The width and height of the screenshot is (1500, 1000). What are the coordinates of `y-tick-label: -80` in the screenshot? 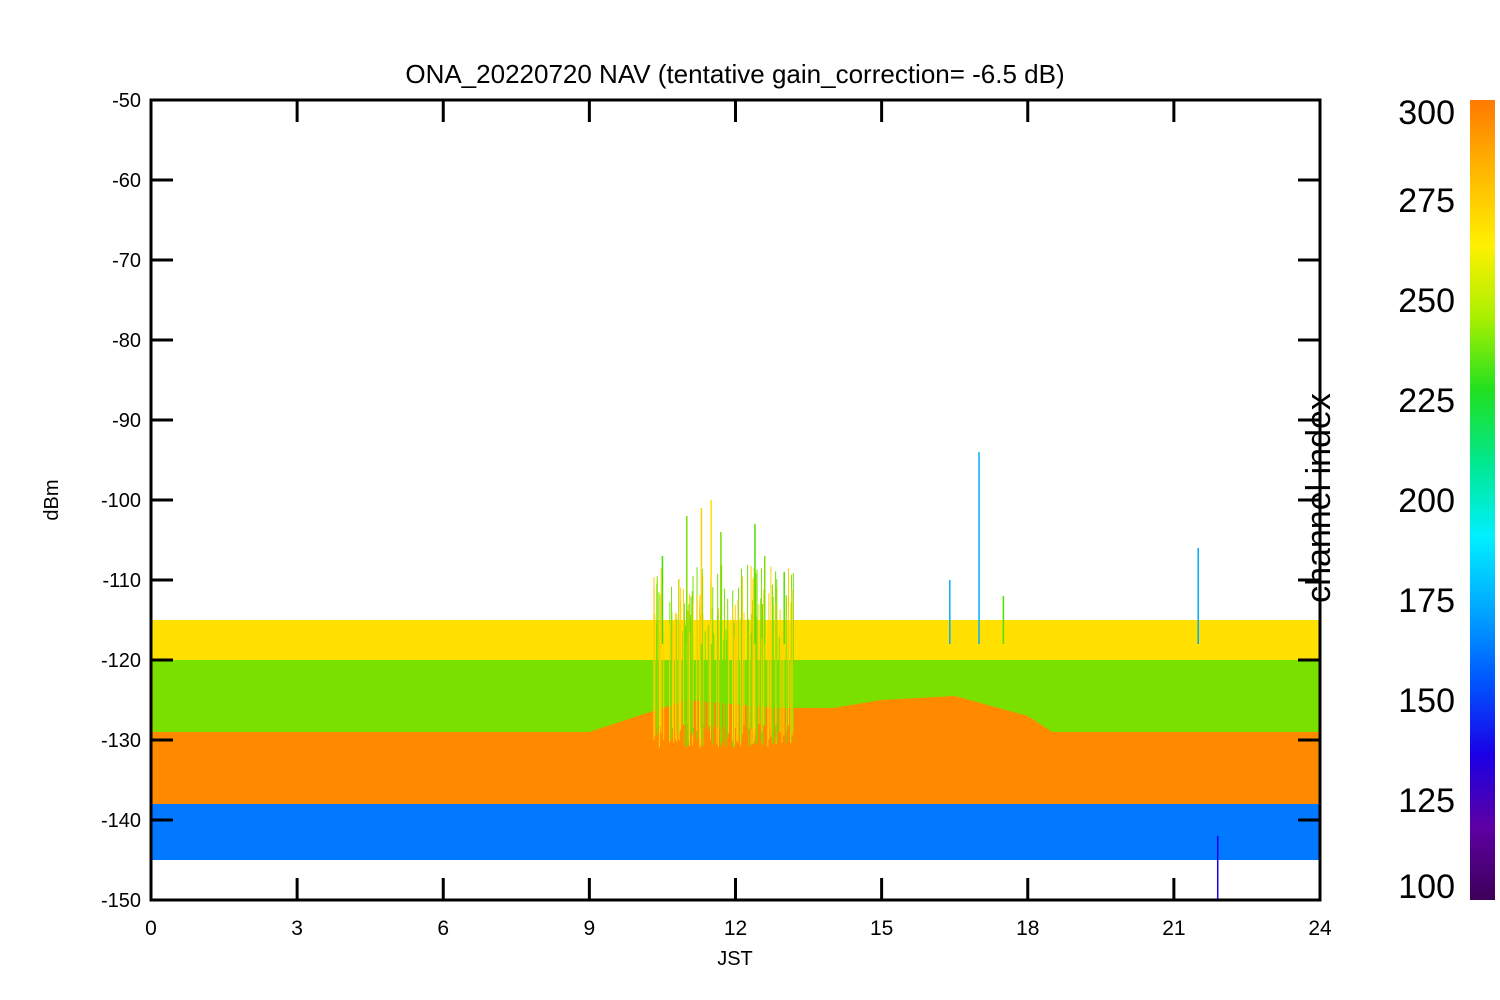 It's located at (126, 341).